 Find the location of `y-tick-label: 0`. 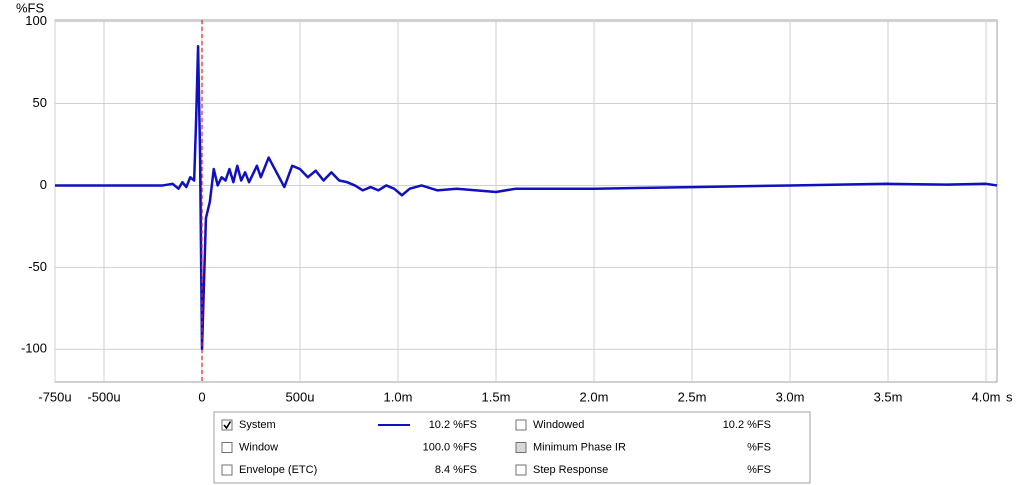

y-tick-label: 0 is located at coordinates (43, 184).